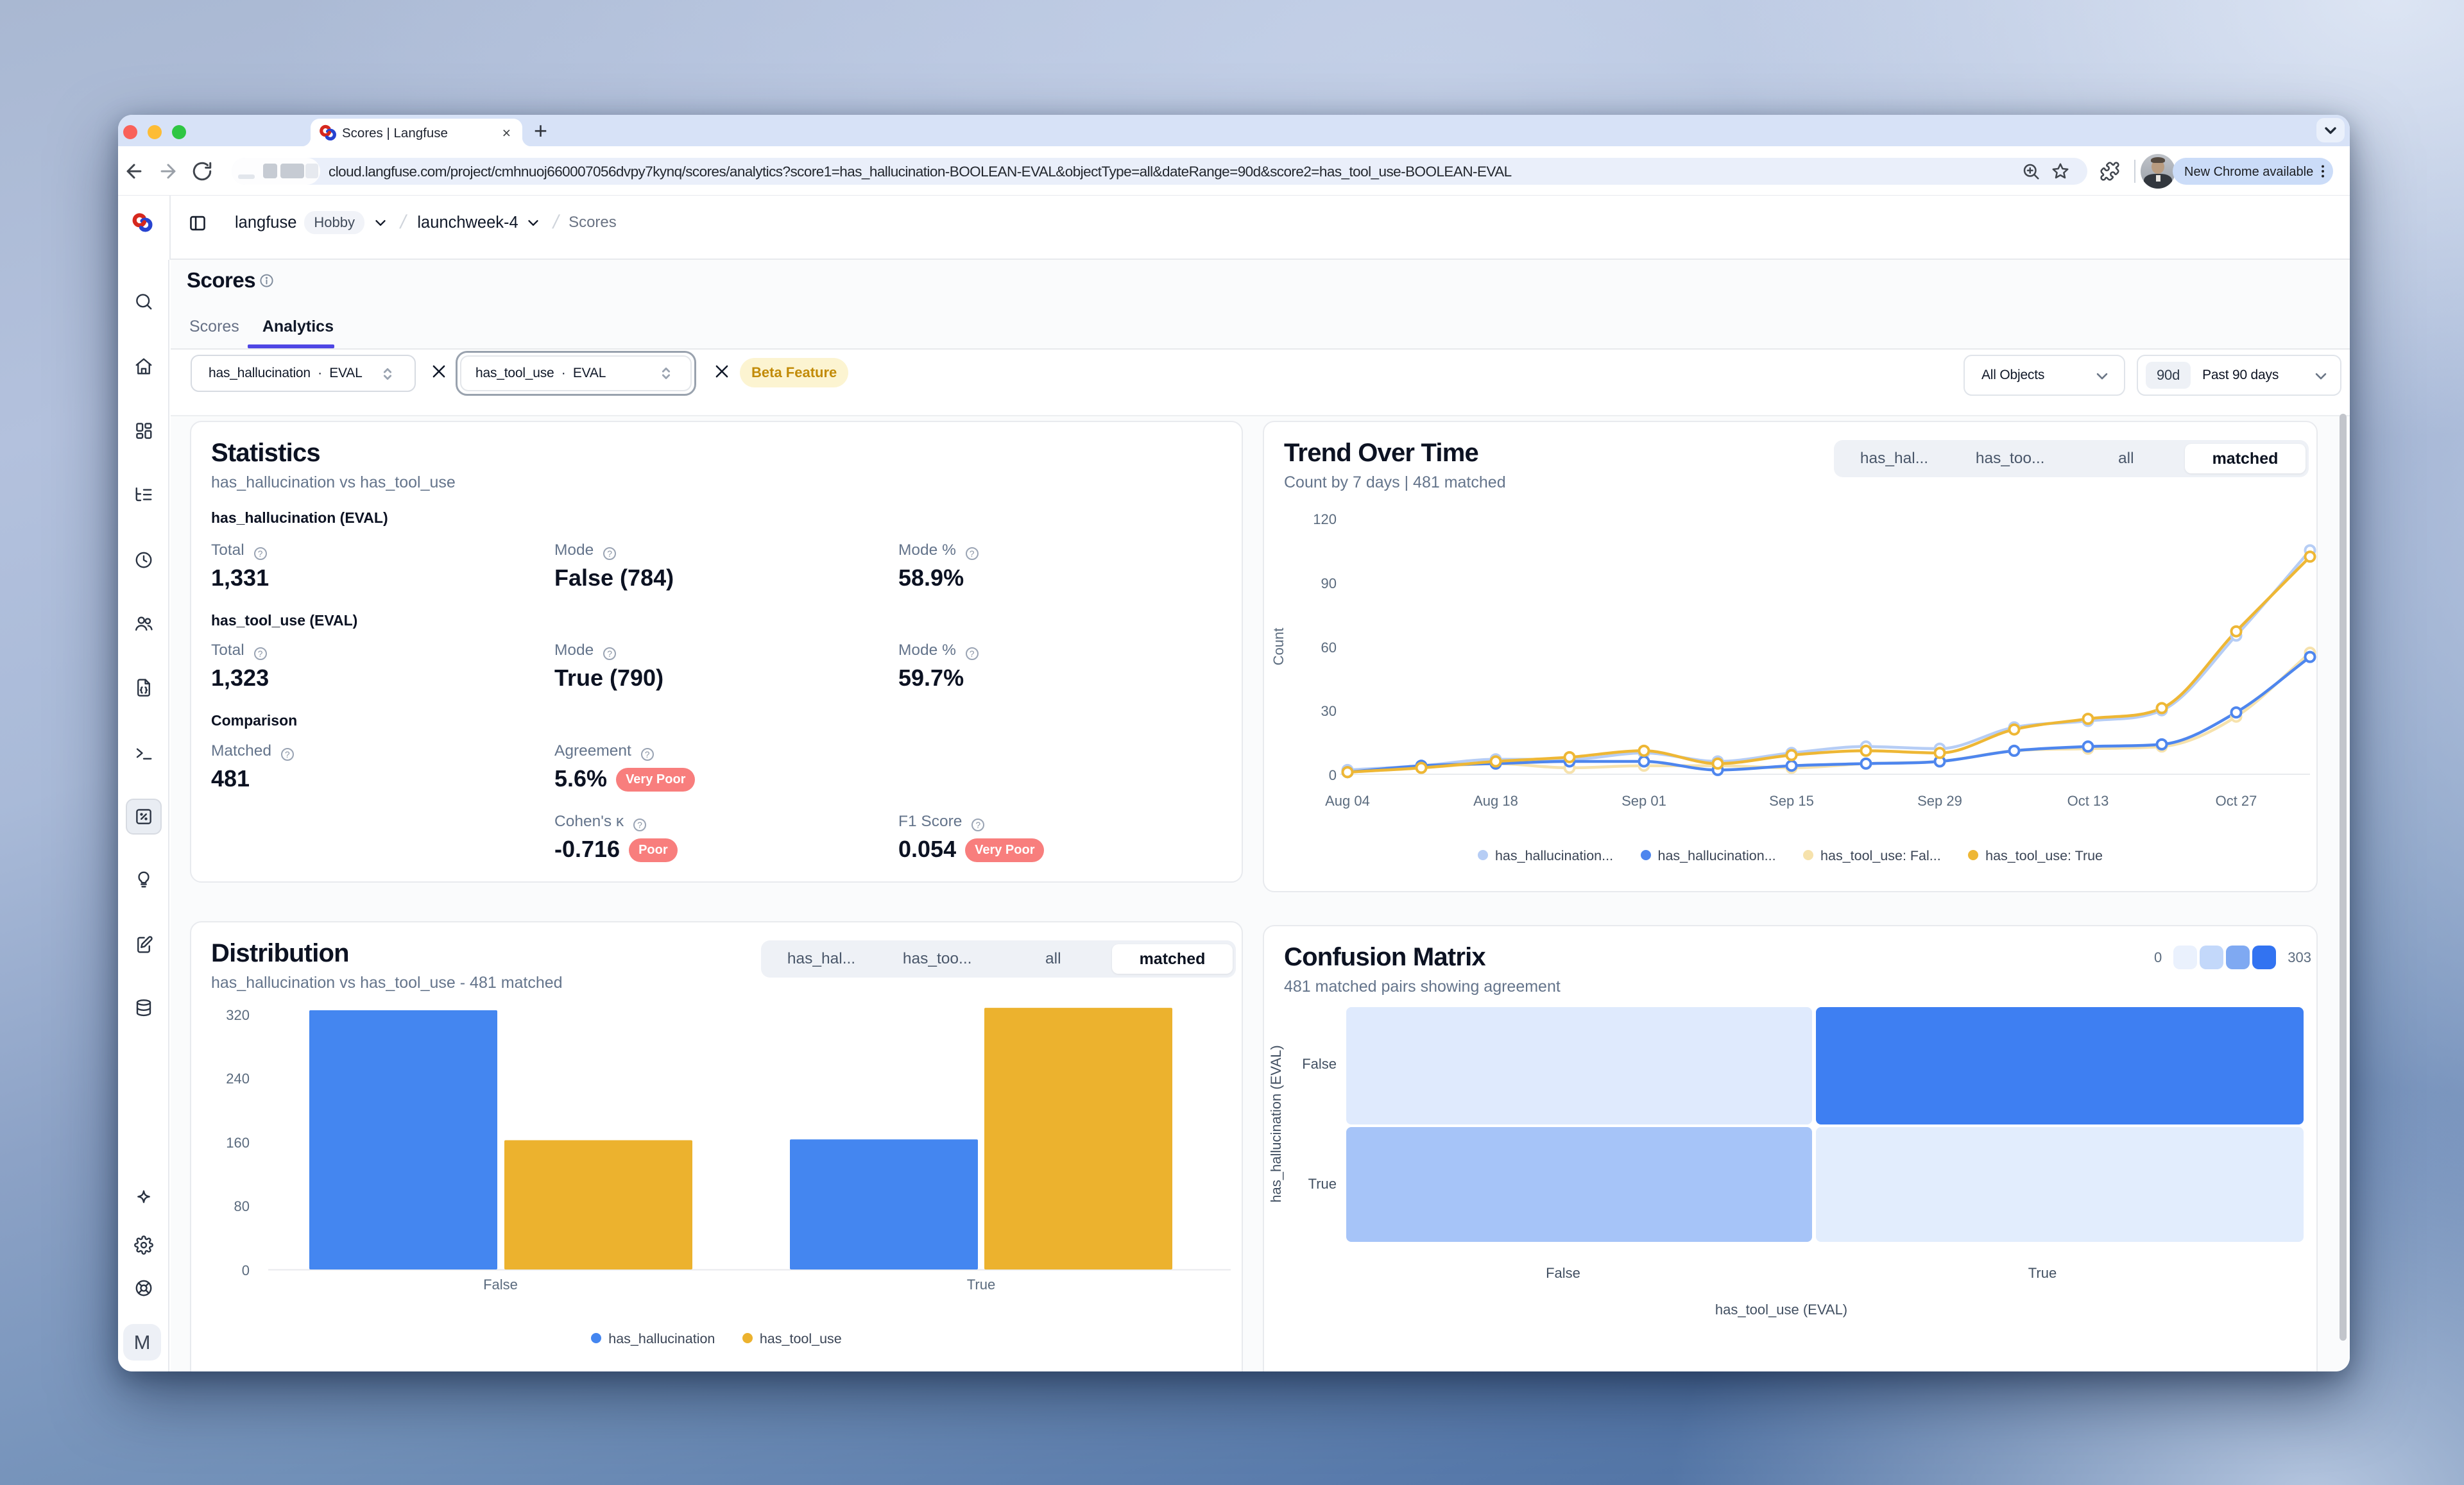  Describe the element at coordinates (1329, 583) in the screenshot. I see `svg-text: 90` at that location.